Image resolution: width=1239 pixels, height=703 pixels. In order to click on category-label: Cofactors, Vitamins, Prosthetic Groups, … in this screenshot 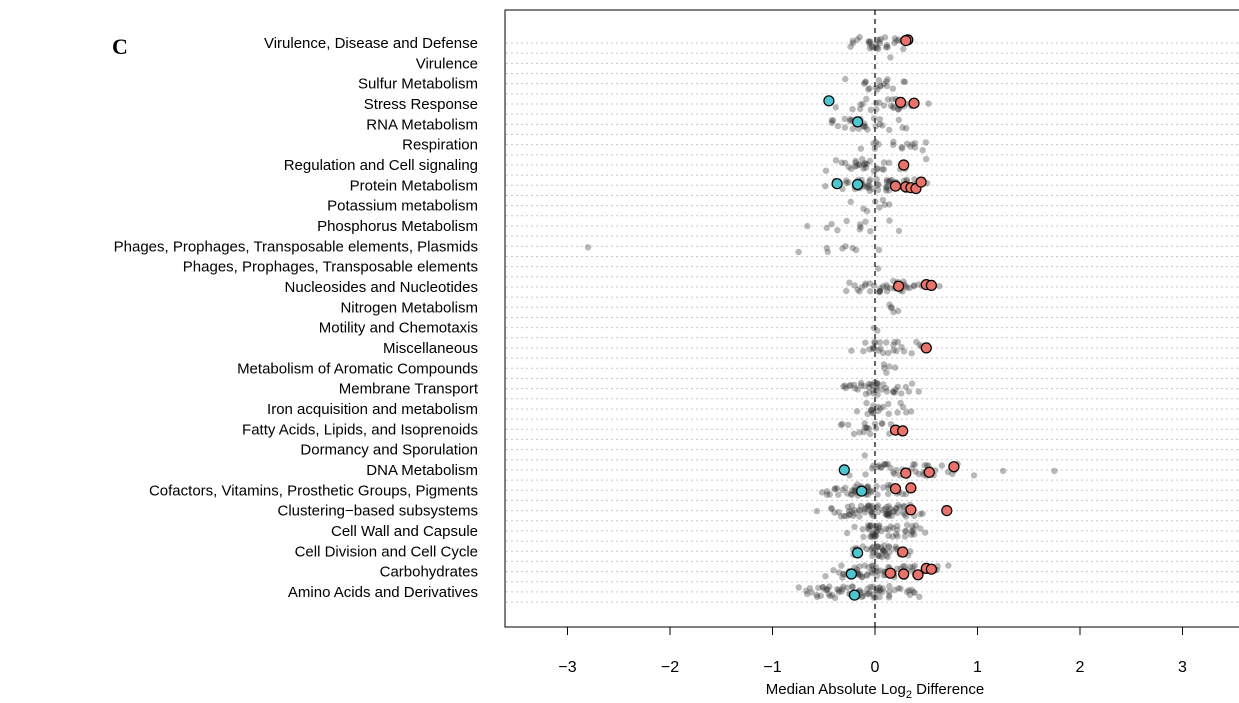, I will do `click(313, 490)`.